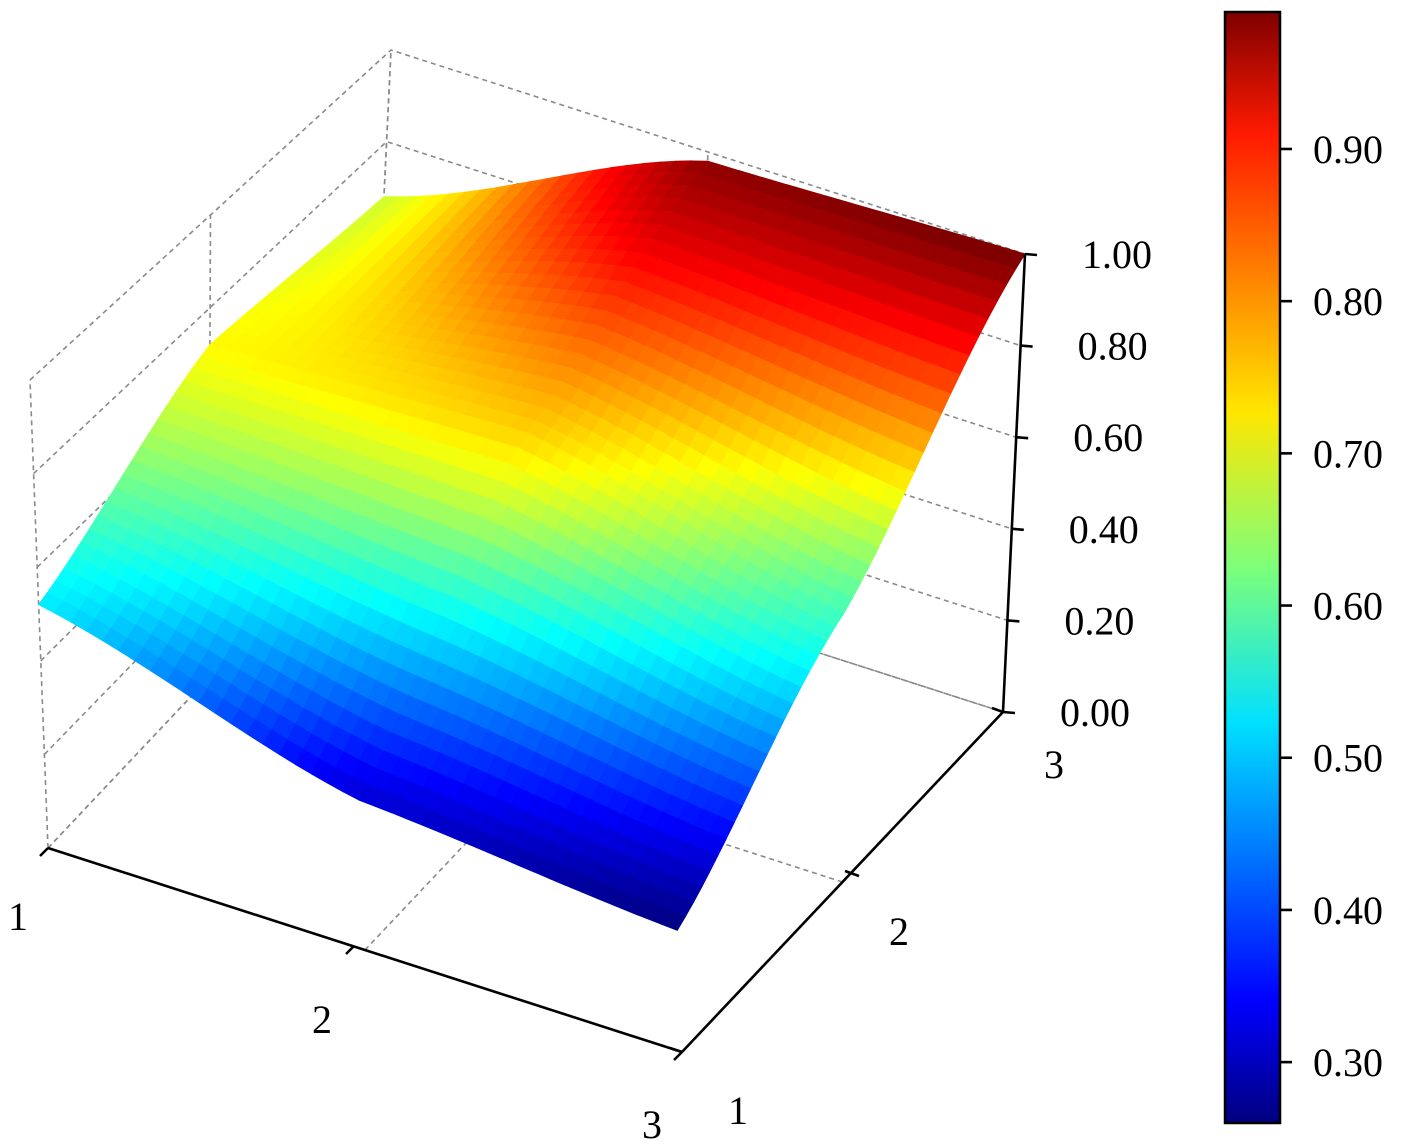  Describe the element at coordinates (1095, 712) in the screenshot. I see `z-tick-label-0: 0.00` at that location.